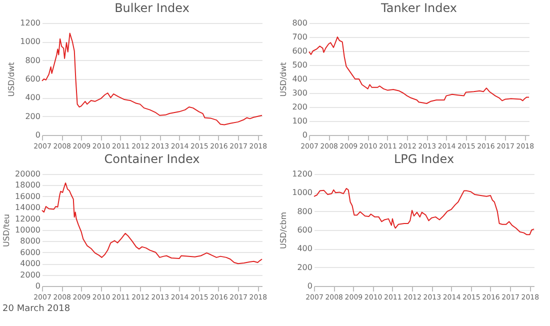 This screenshot has height=326, width=550. What do you see at coordinates (300, 65) in the screenshot?
I see `y-tick-label: 500` at bounding box center [300, 65].